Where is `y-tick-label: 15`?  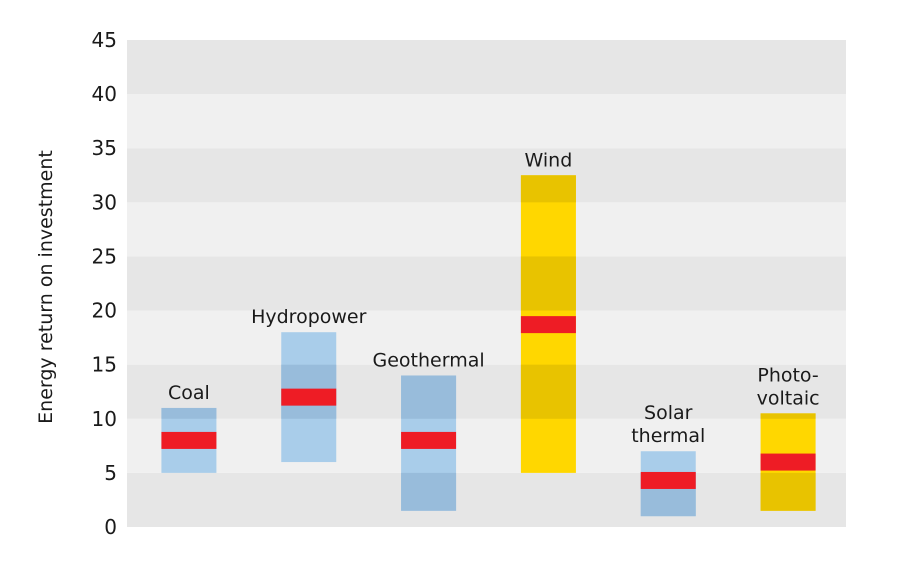
y-tick-label: 15 is located at coordinates (104, 365).